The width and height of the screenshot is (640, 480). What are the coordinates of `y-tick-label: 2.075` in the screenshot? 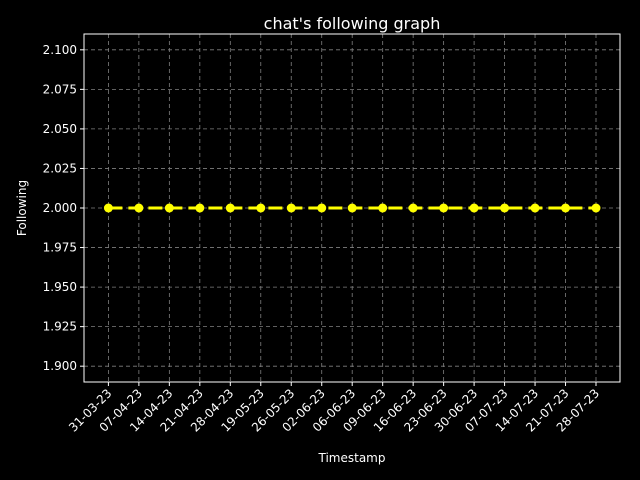 It's located at (60, 89).